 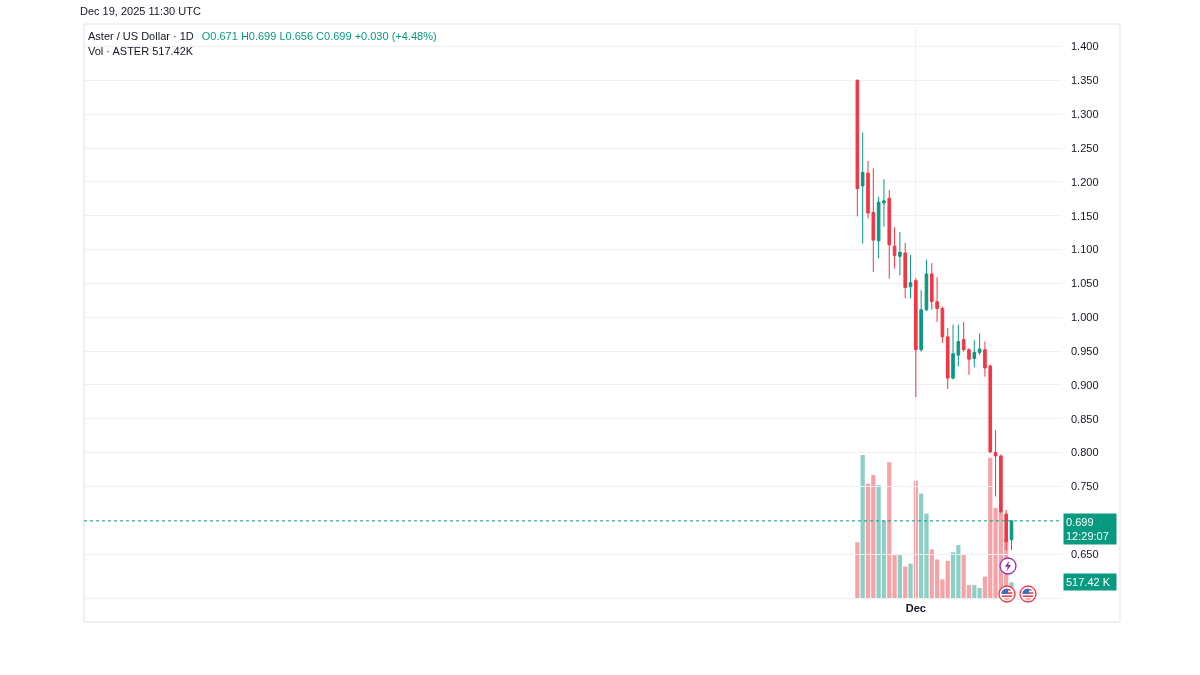 I want to click on y-tick-label: 0.950, so click(x=1085, y=350).